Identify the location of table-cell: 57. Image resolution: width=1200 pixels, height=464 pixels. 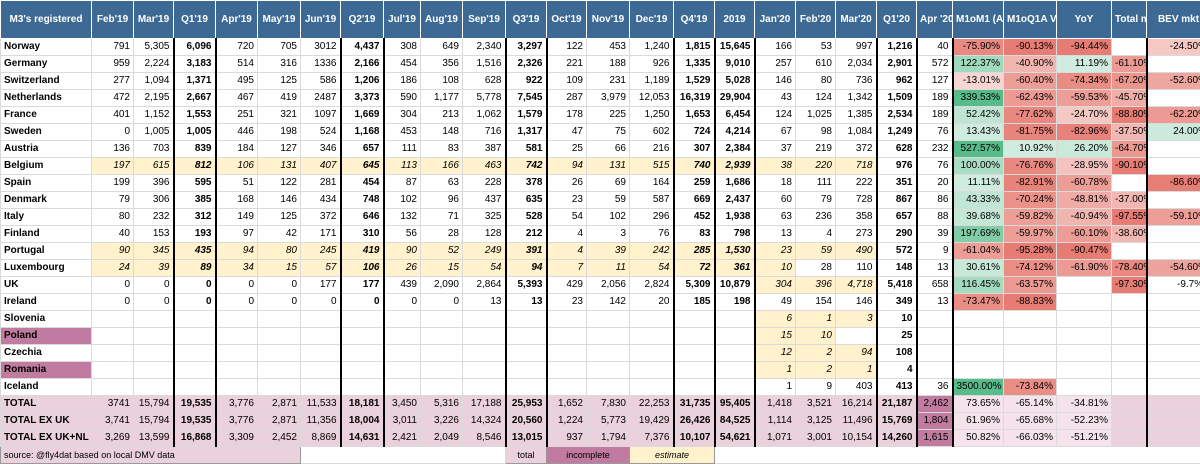
(321, 268).